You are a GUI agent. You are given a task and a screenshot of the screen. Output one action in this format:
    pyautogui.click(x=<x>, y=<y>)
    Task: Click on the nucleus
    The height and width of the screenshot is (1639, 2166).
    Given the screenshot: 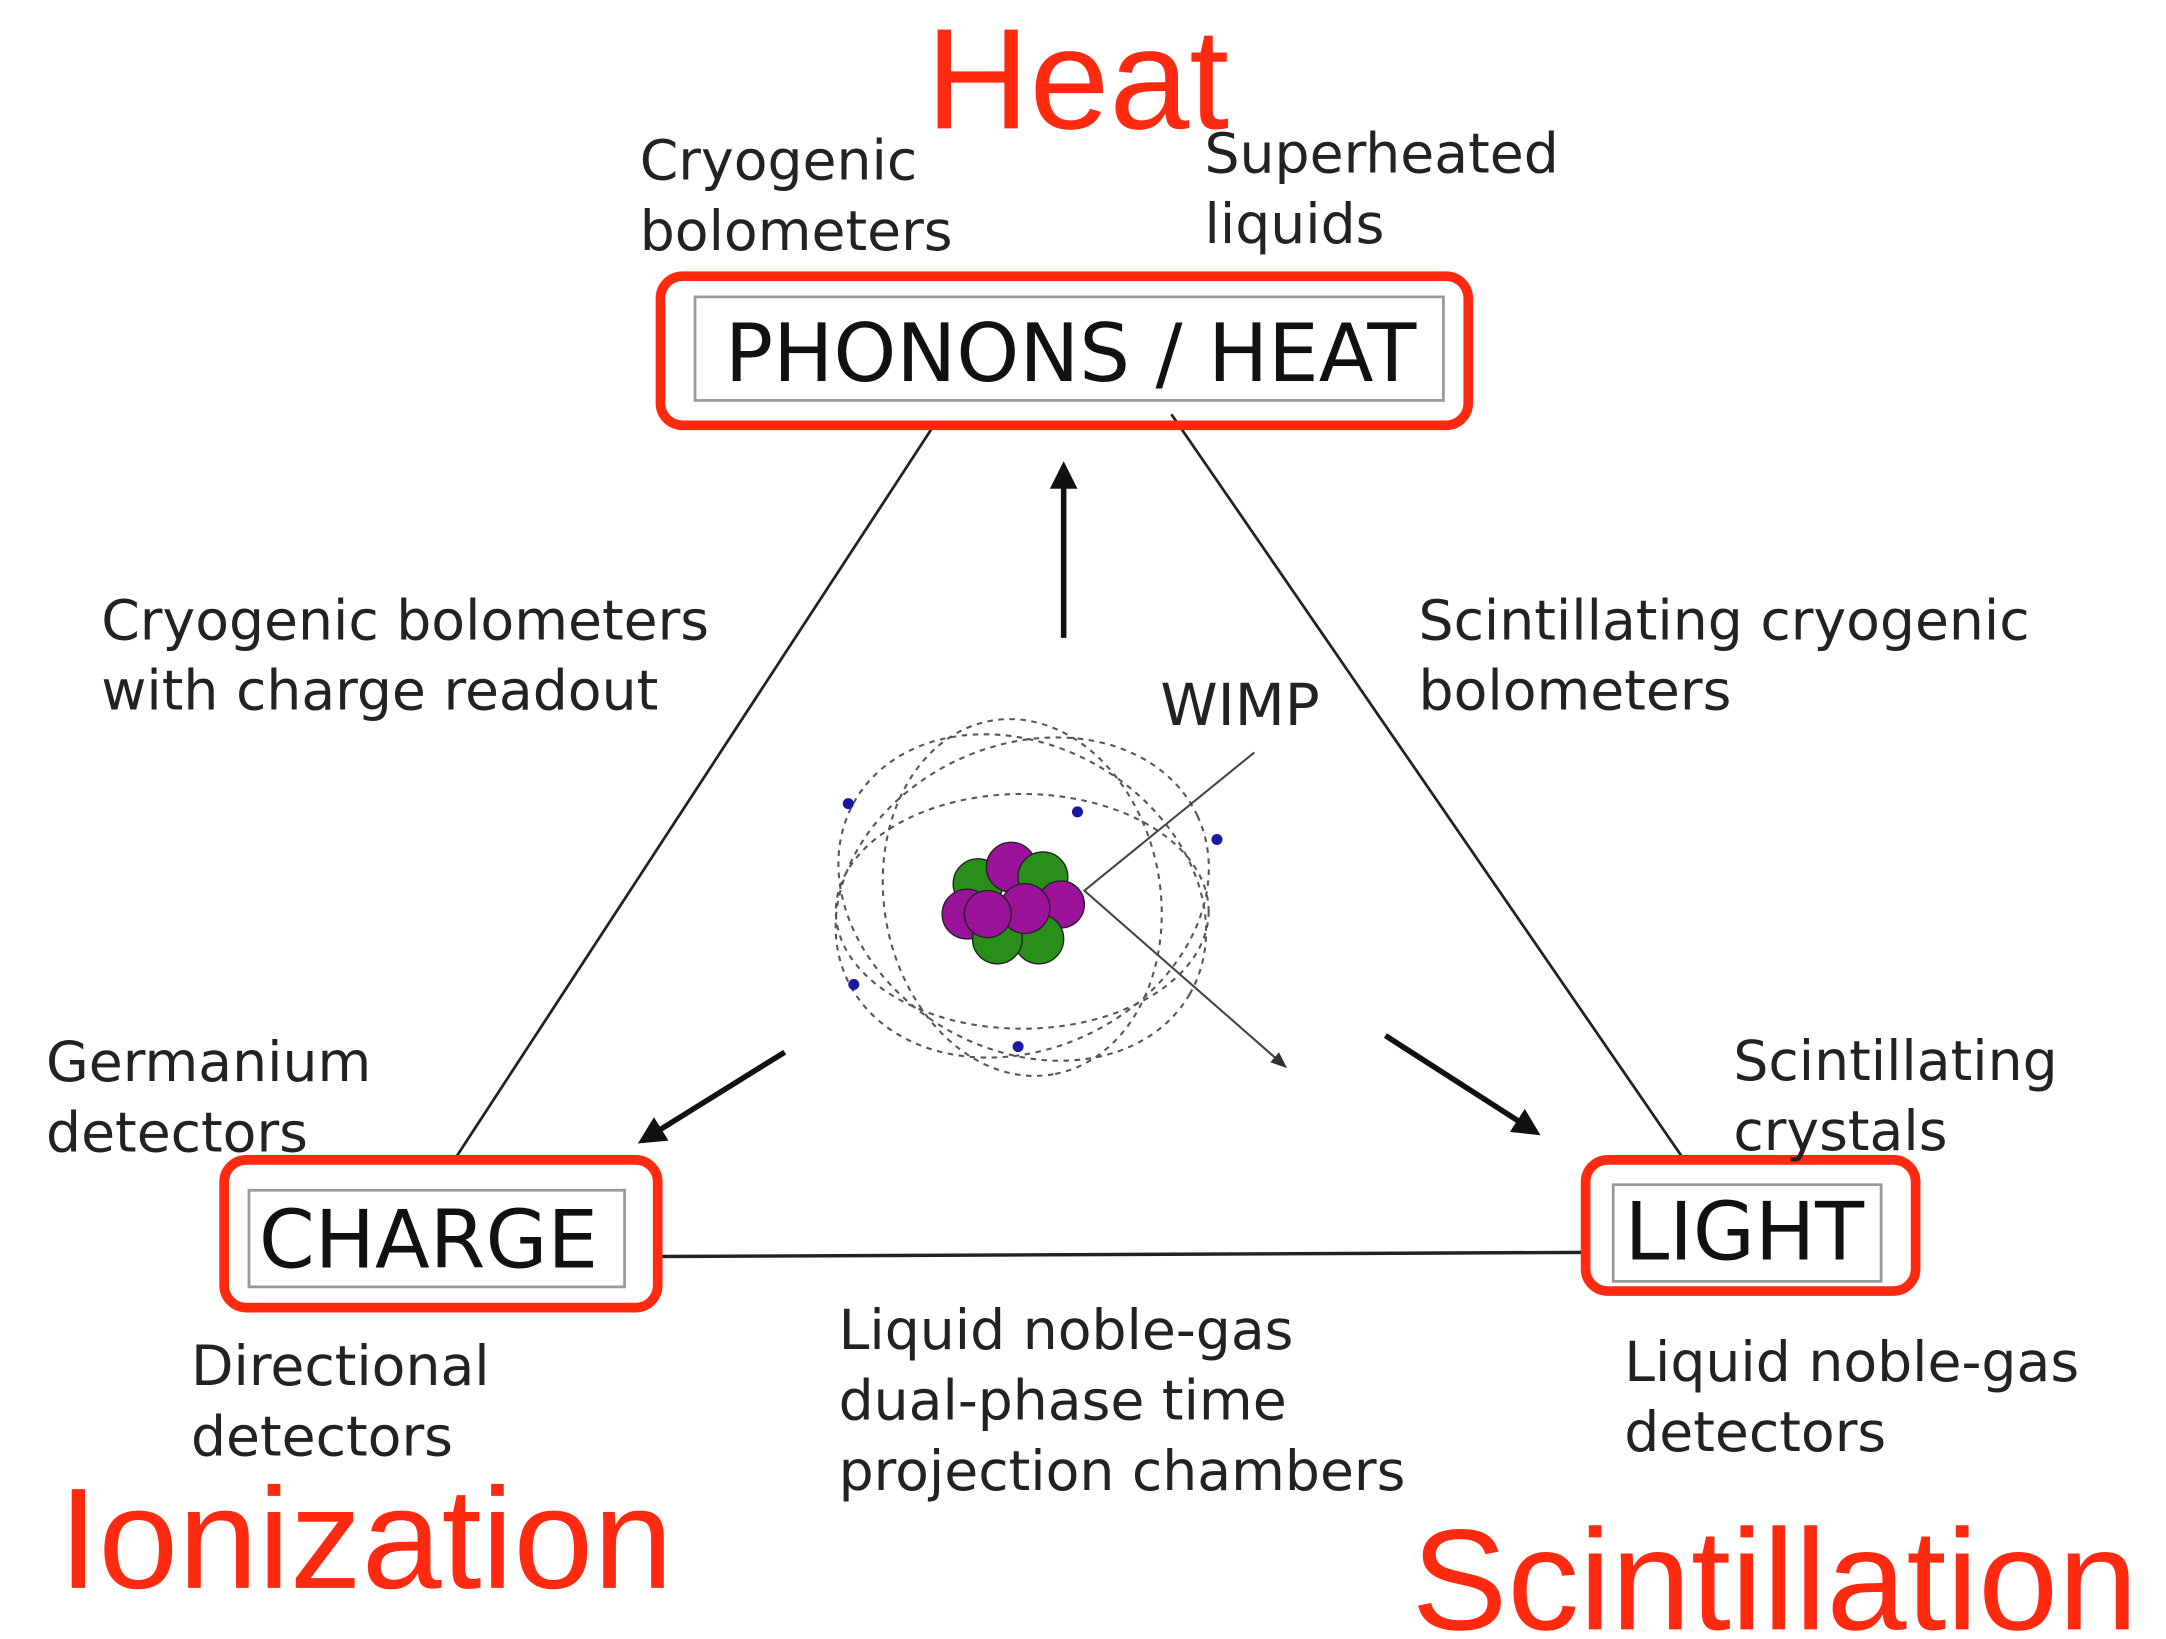 What is the action you would take?
    pyautogui.click(x=1013, y=903)
    